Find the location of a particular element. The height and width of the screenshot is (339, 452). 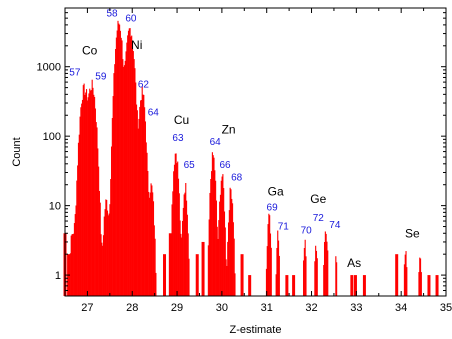

x-axis-title: Z-estimate is located at coordinates (256, 330).